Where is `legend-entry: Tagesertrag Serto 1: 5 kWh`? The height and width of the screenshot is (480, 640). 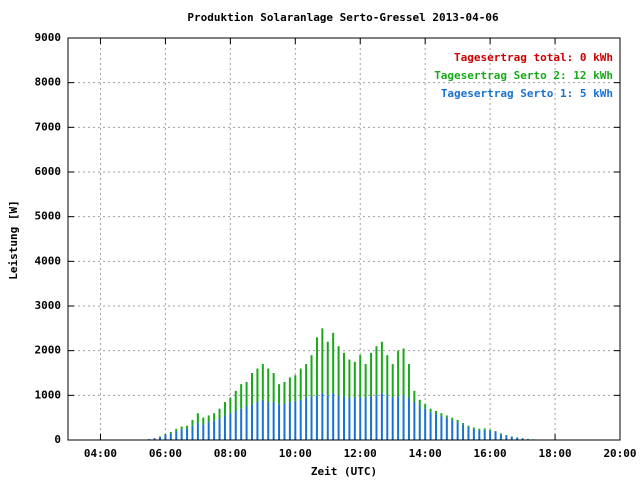
legend-entry: Tagesertrag Serto 1: 5 kWh is located at coordinates (527, 93).